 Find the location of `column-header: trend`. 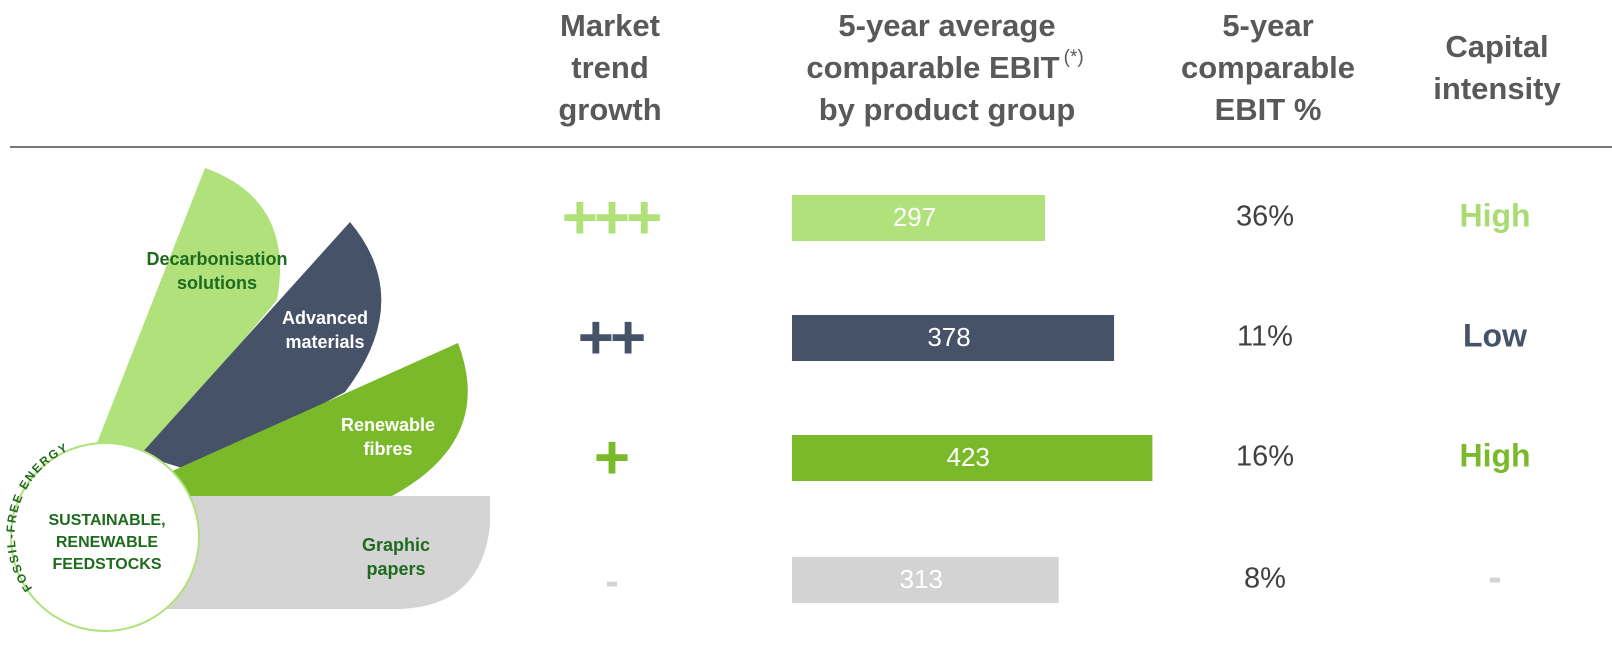

column-header: trend is located at coordinates (610, 67).